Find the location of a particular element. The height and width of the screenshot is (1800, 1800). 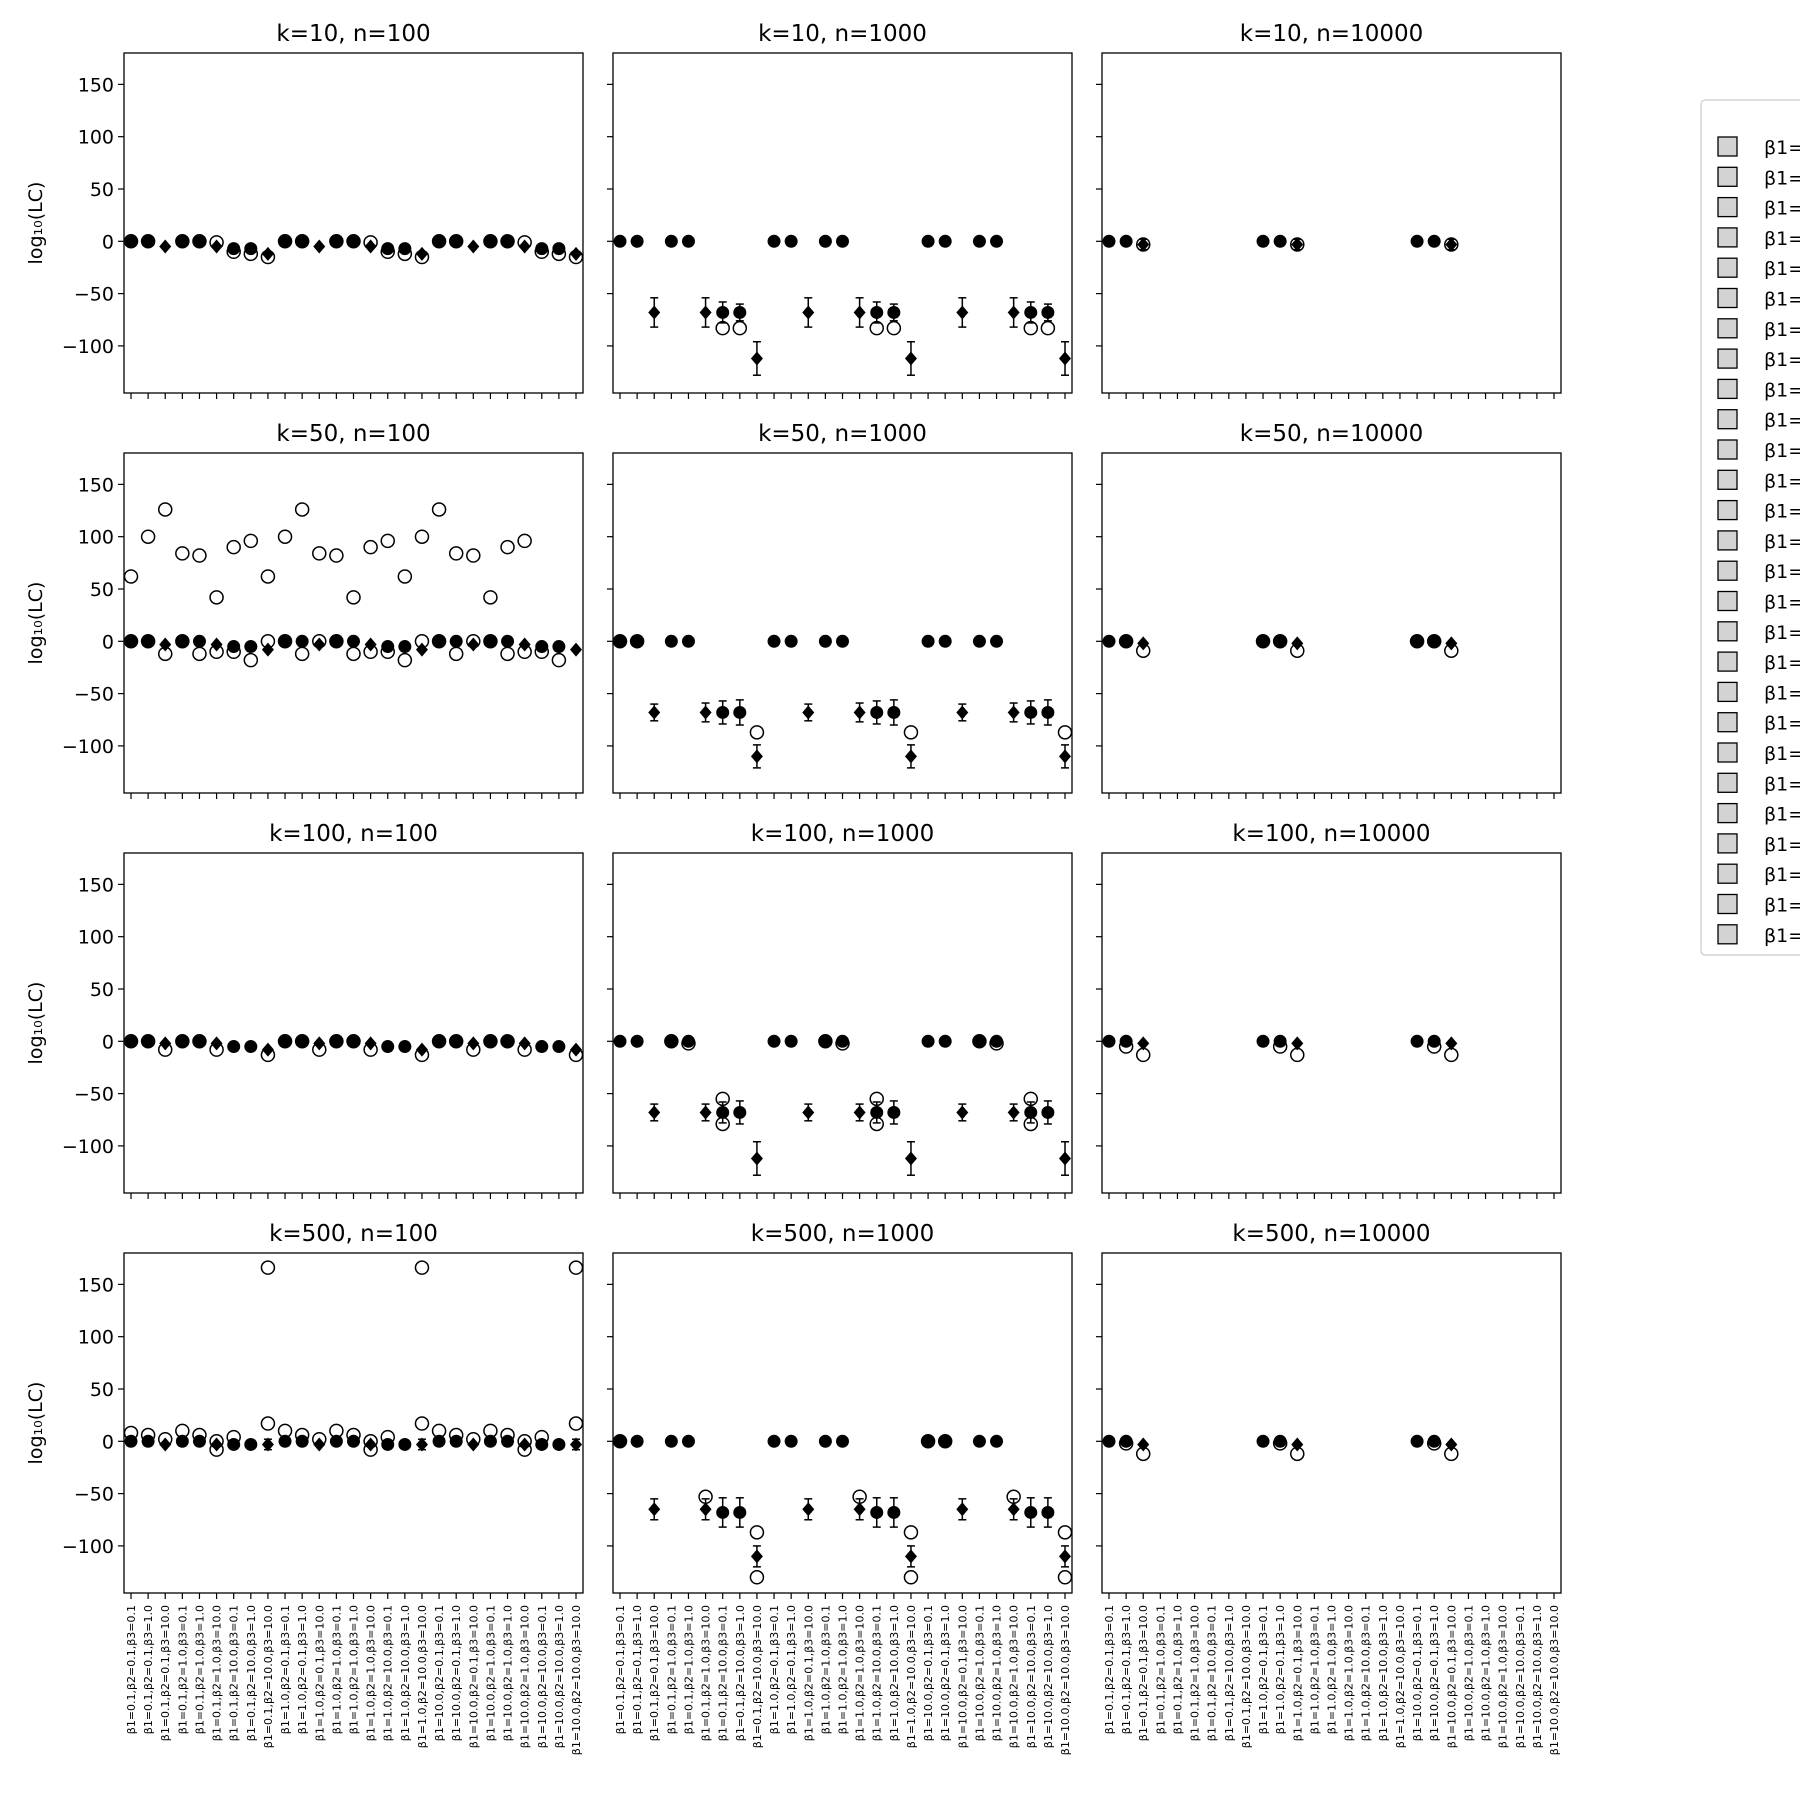

x-tick-label: β1=10.0,β2=1.0,β3=1.0 is located at coordinates (1486, 1673).